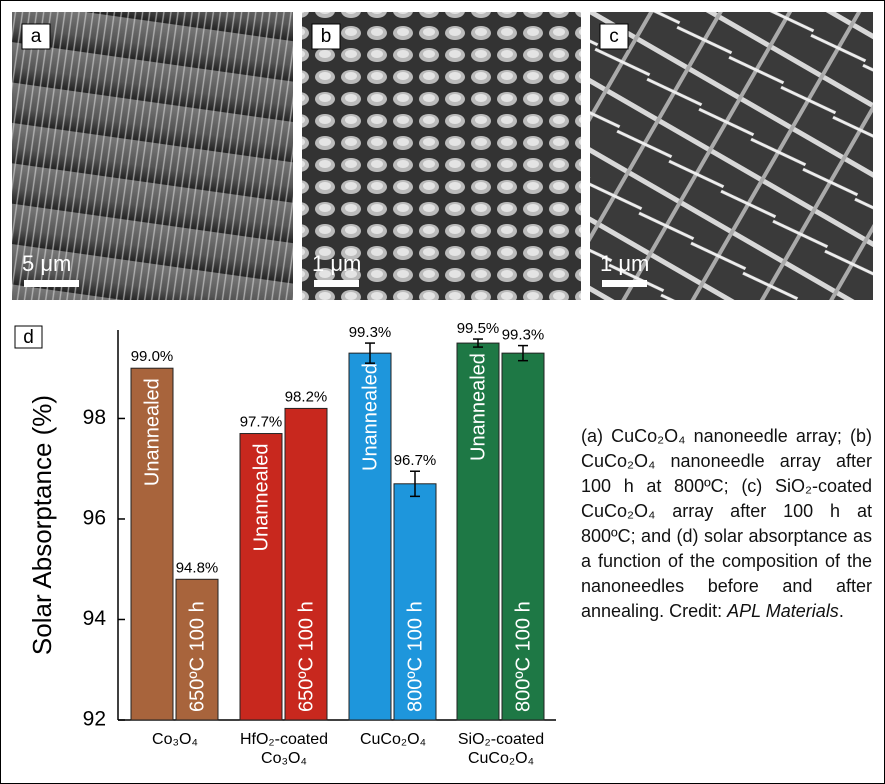 This screenshot has height=784, width=885. Describe the element at coordinates (841, 611) in the screenshot. I see `caption-end: .` at that location.